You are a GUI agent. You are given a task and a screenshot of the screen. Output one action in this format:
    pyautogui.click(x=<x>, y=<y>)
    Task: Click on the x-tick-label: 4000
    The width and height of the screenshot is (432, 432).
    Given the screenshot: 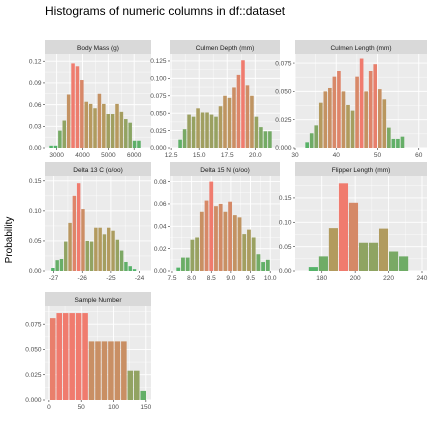 What is the action you would take?
    pyautogui.click(x=82, y=155)
    